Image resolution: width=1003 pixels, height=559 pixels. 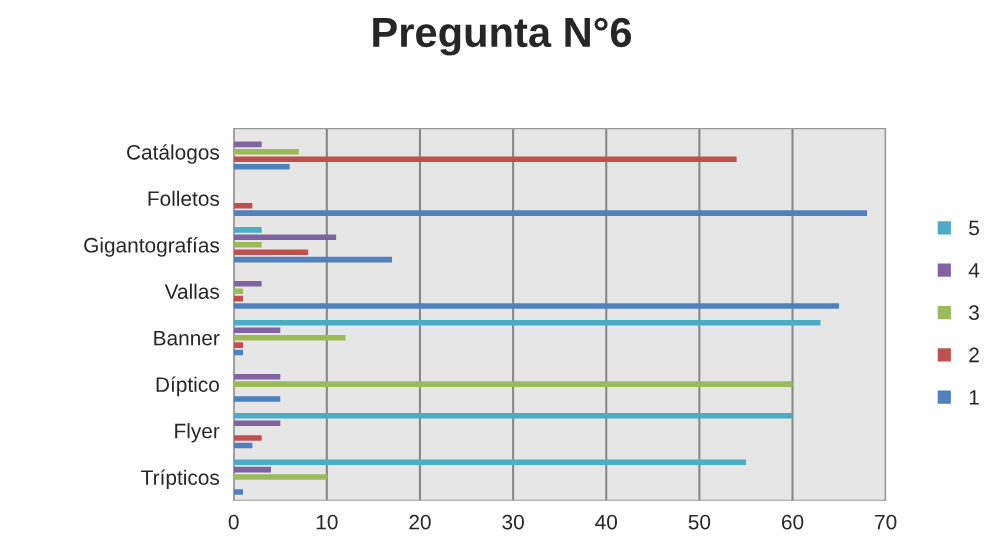 What do you see at coordinates (180, 479) in the screenshot?
I see `y-tick-label: Trípticos` at bounding box center [180, 479].